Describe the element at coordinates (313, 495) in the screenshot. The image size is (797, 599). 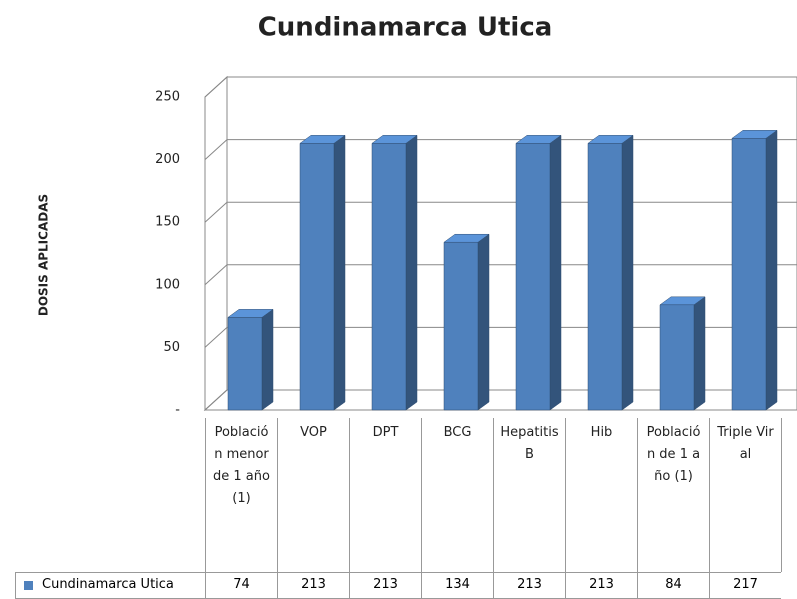
I see `x-tick-label: VOP` at that location.